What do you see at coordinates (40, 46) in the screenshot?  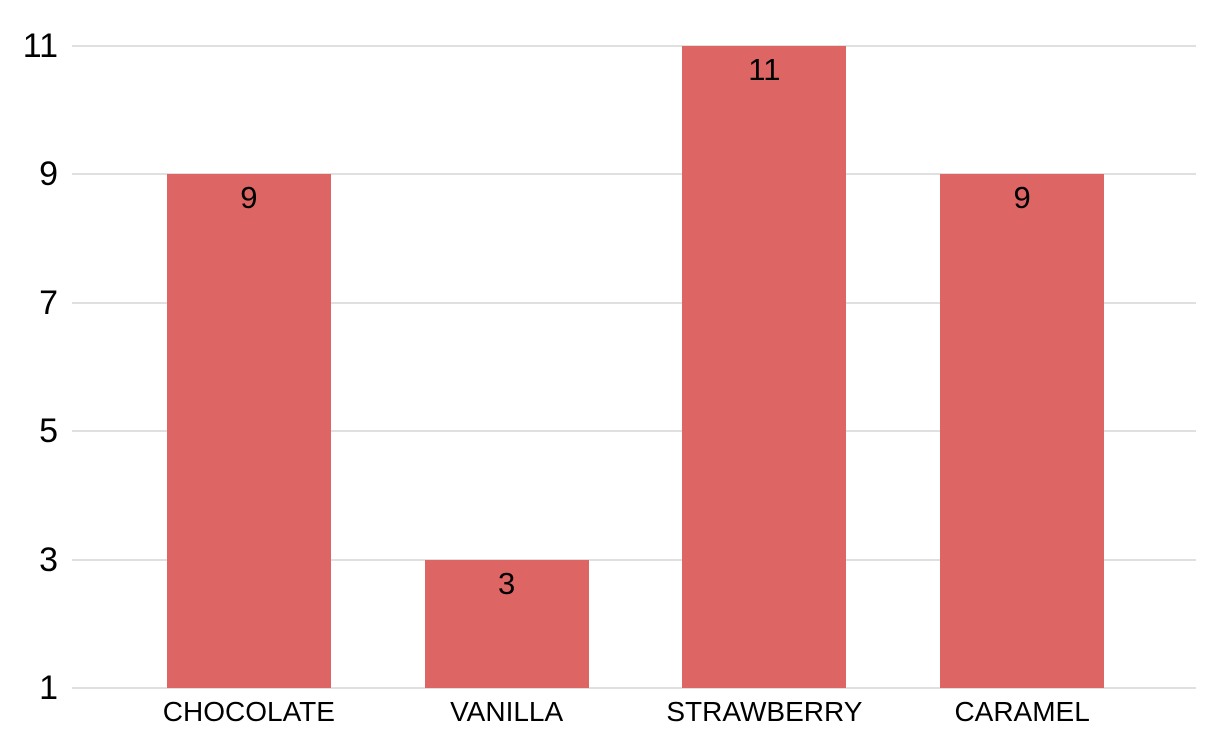 I see `y-axis-tick-label: 11` at bounding box center [40, 46].